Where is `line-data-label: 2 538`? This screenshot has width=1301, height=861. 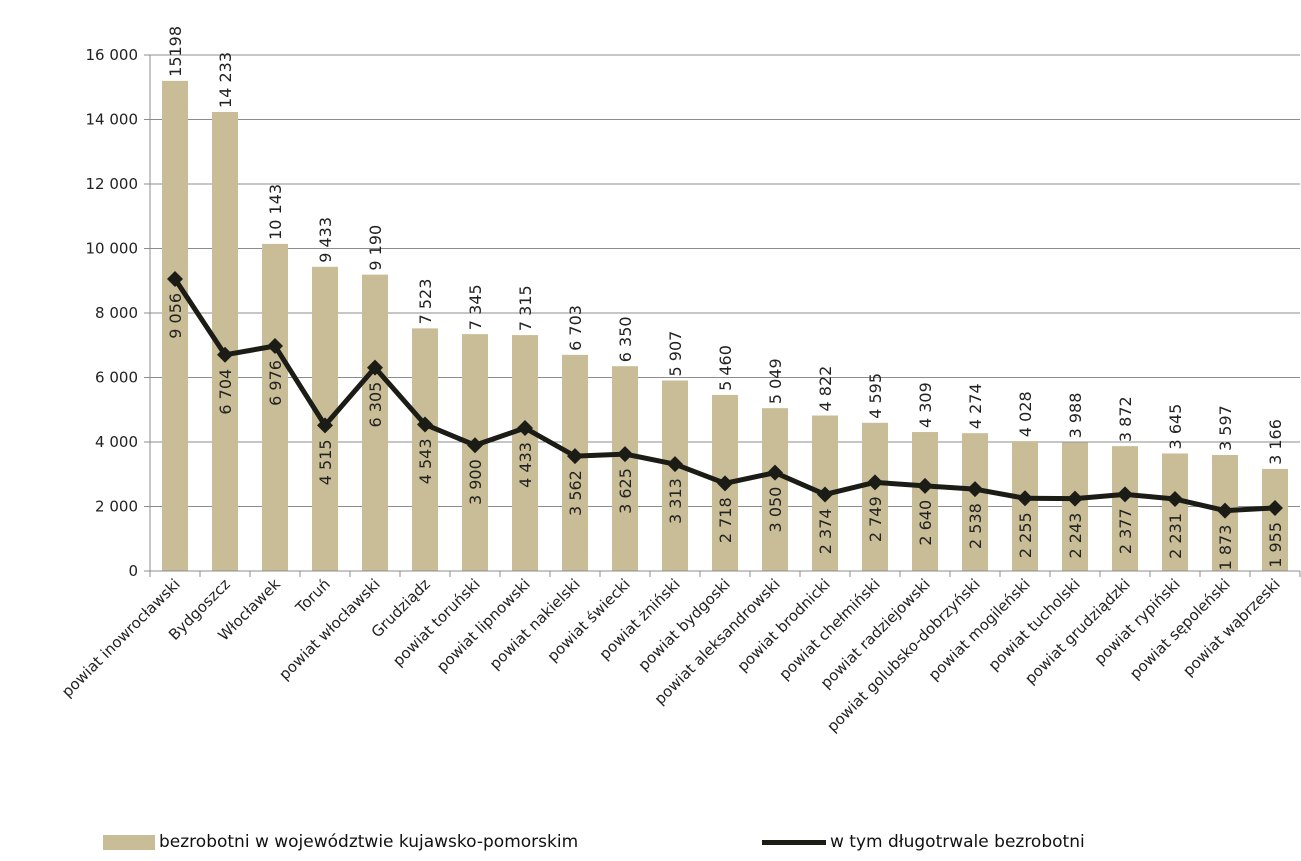 line-data-label: 2 538 is located at coordinates (975, 526).